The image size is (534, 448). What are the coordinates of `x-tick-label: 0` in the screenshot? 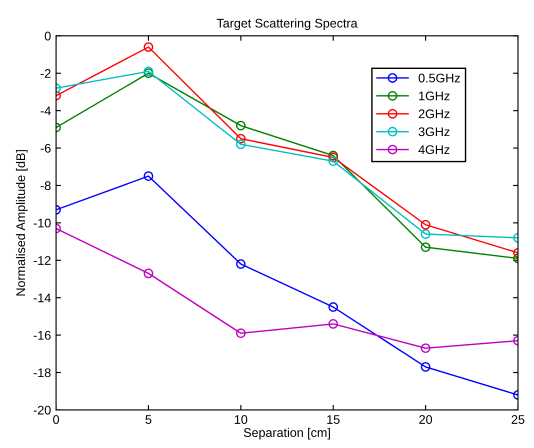 It's located at (56, 419).